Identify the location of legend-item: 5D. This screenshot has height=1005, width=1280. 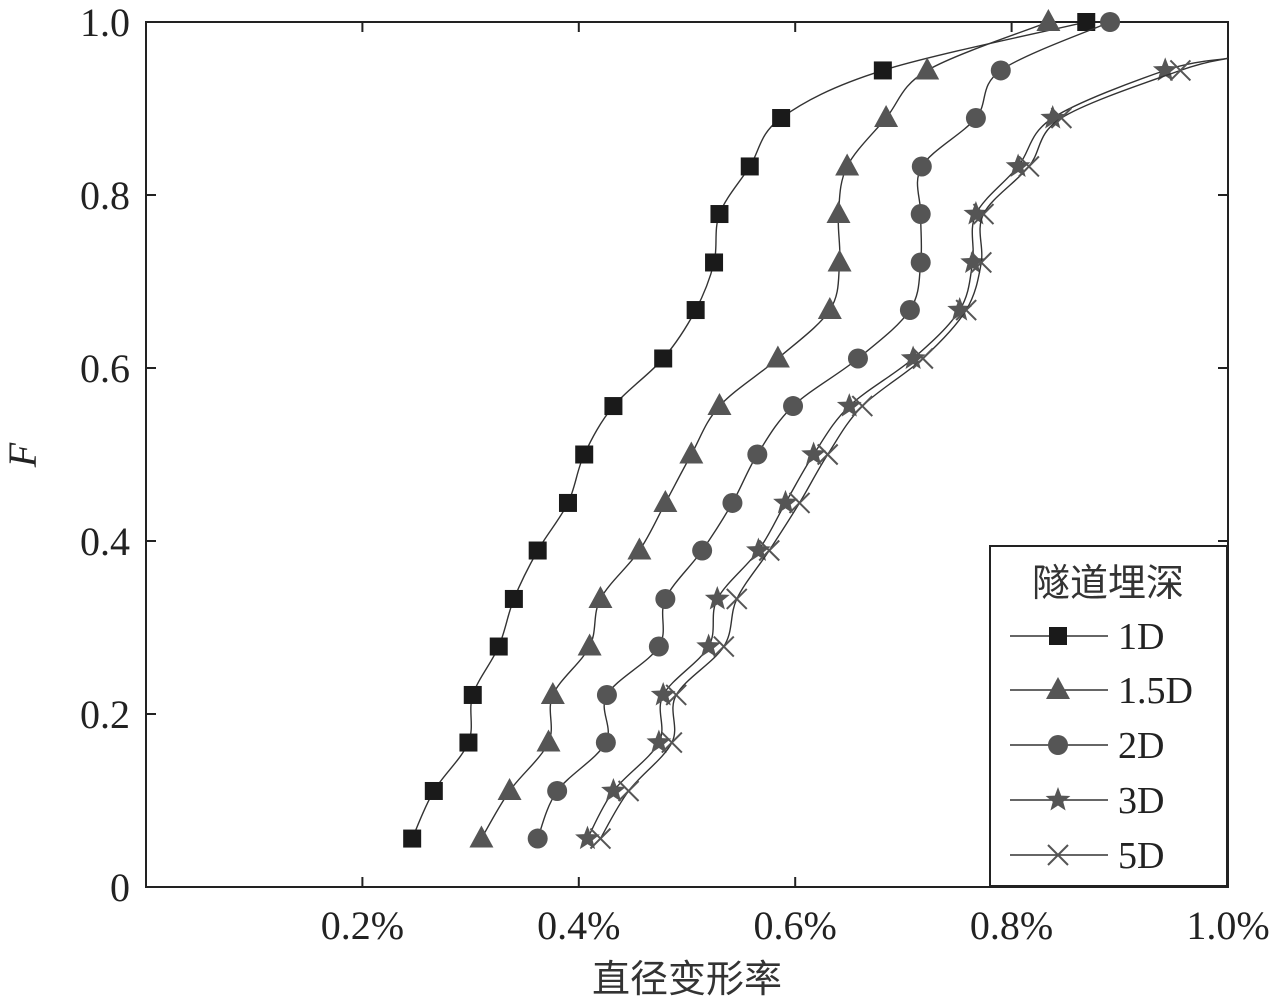
(1087, 856).